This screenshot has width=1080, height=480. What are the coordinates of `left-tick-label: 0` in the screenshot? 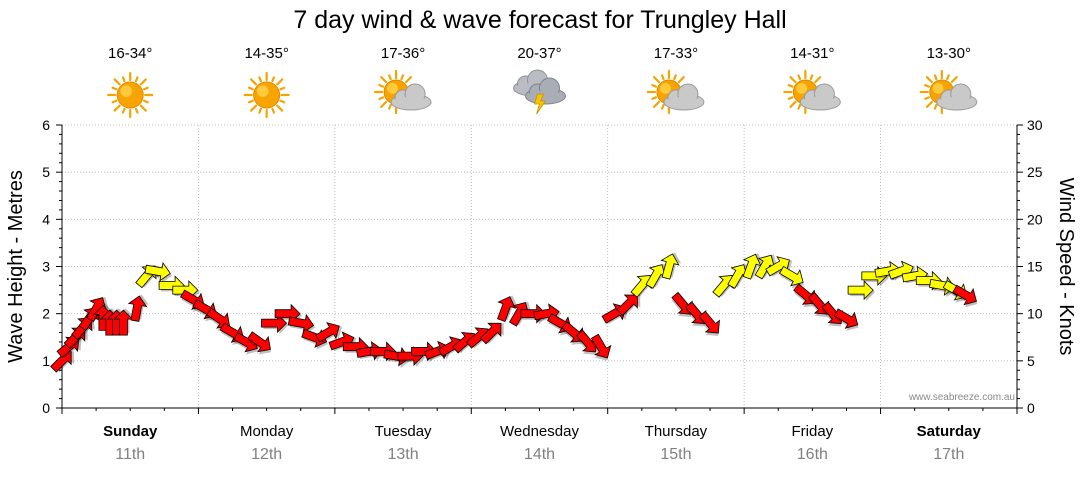 It's located at (46, 408).